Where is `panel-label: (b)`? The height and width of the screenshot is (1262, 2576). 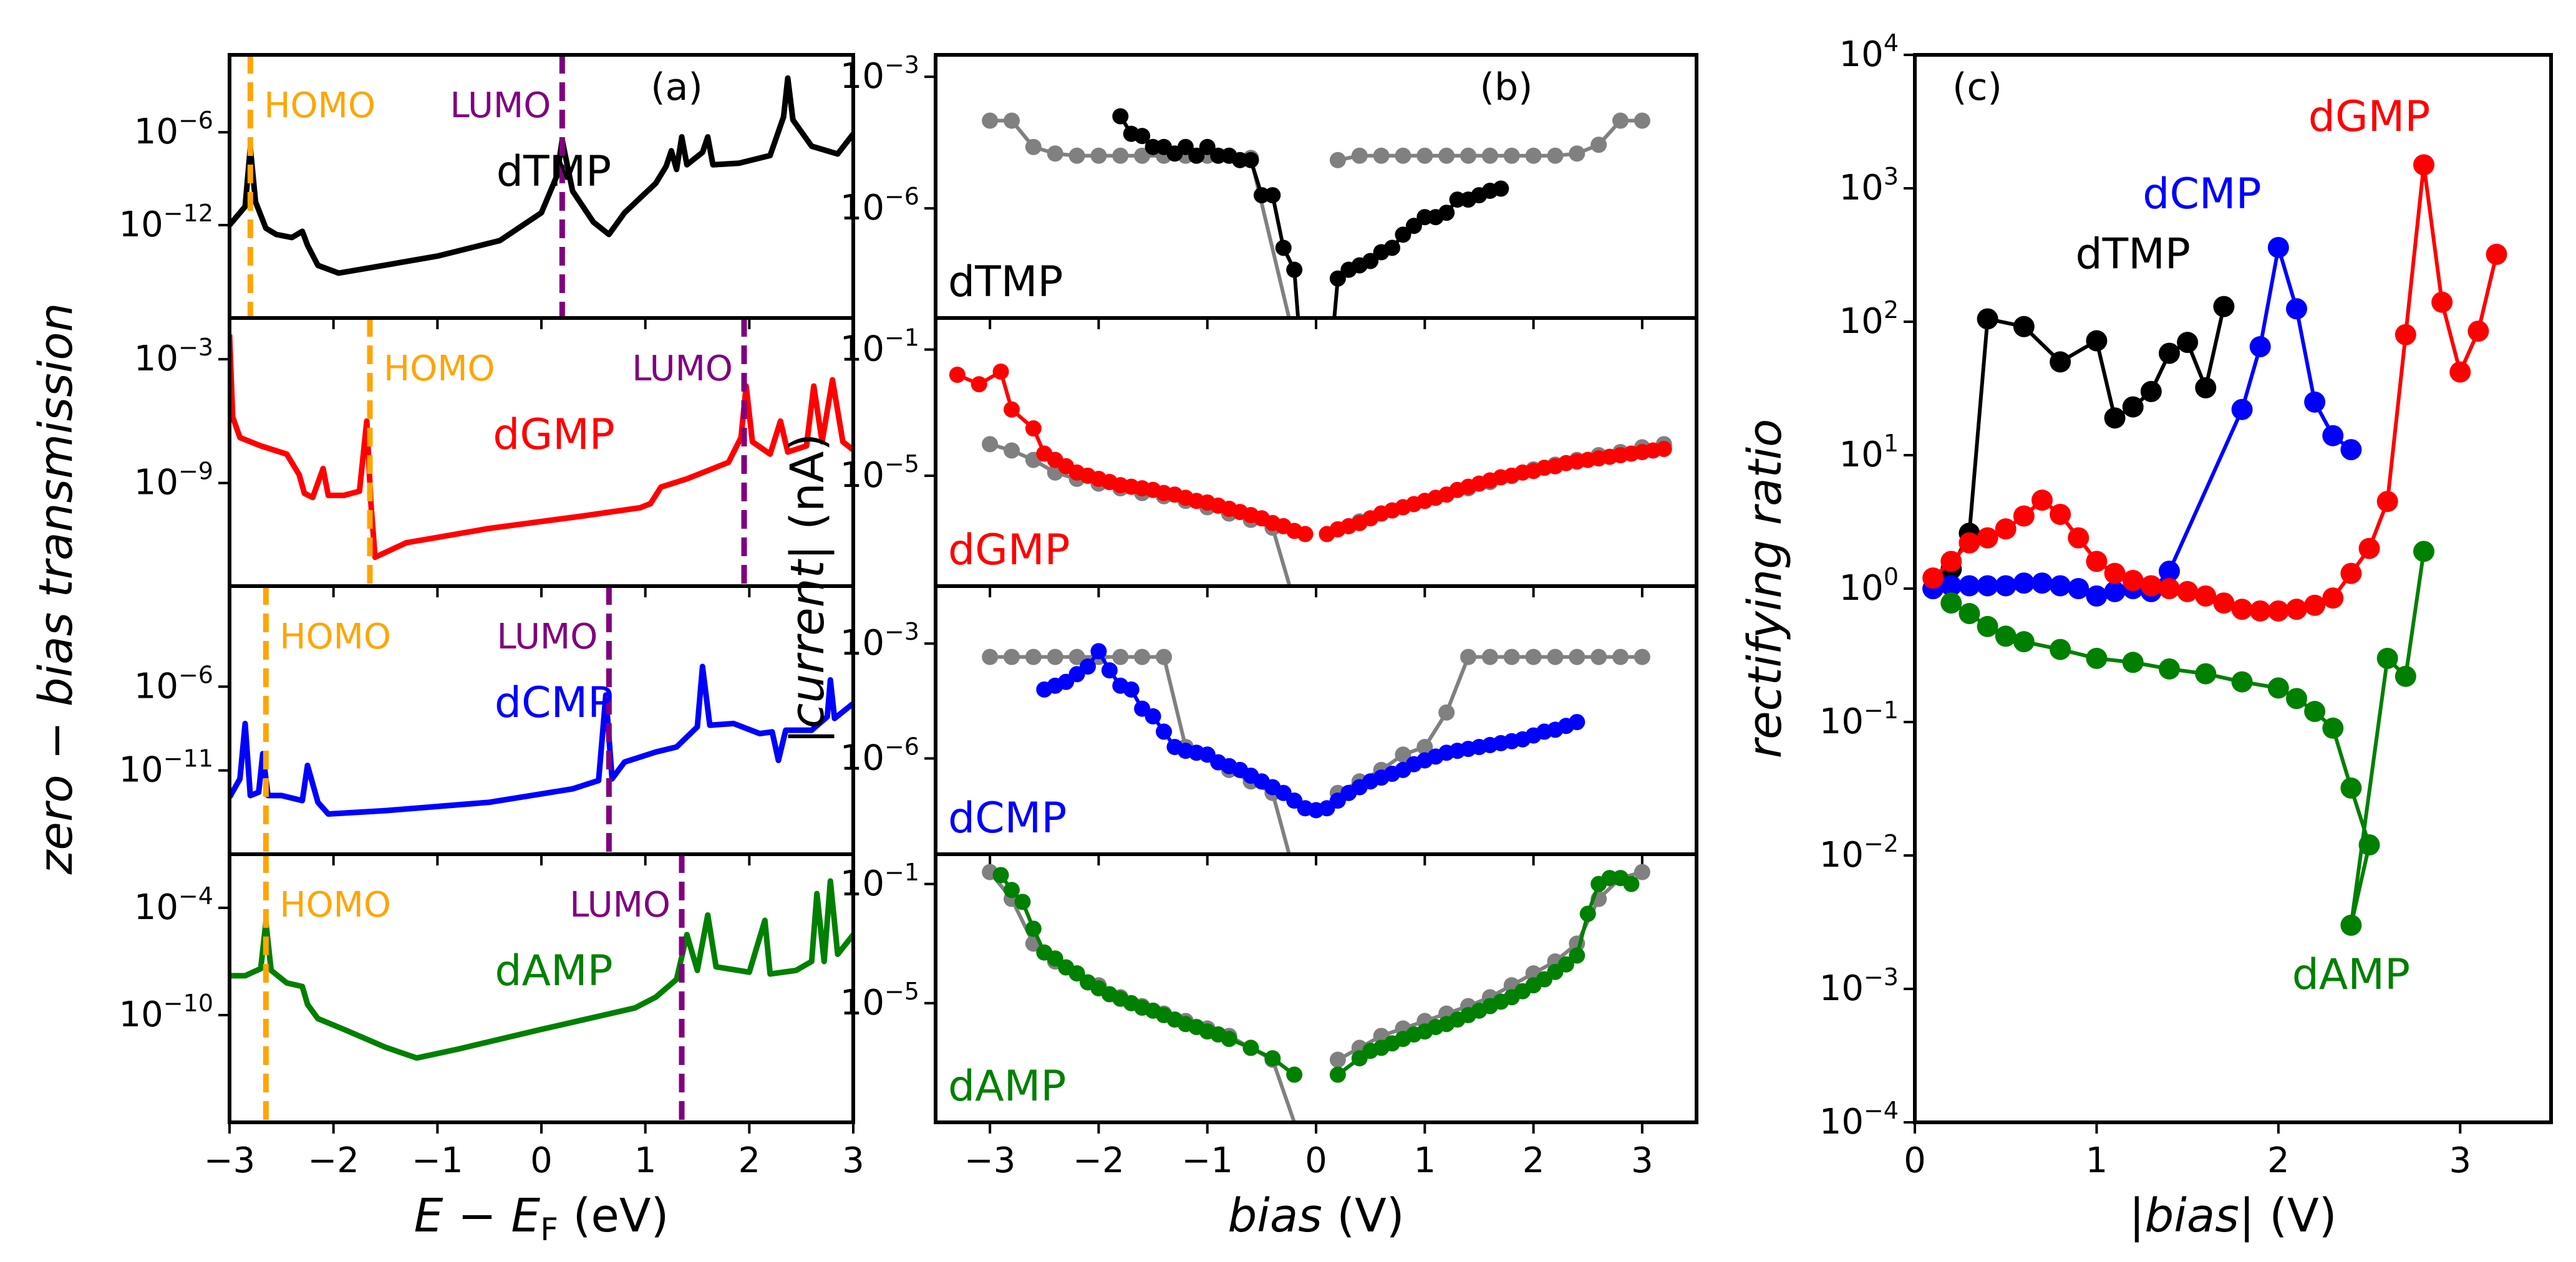 panel-label: (b) is located at coordinates (1507, 87).